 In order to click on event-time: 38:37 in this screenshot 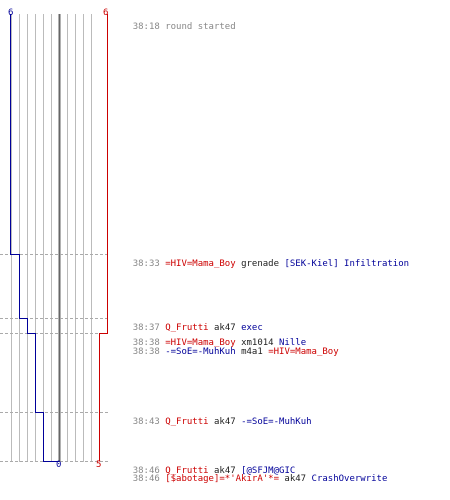, I will do `click(146, 328)`.